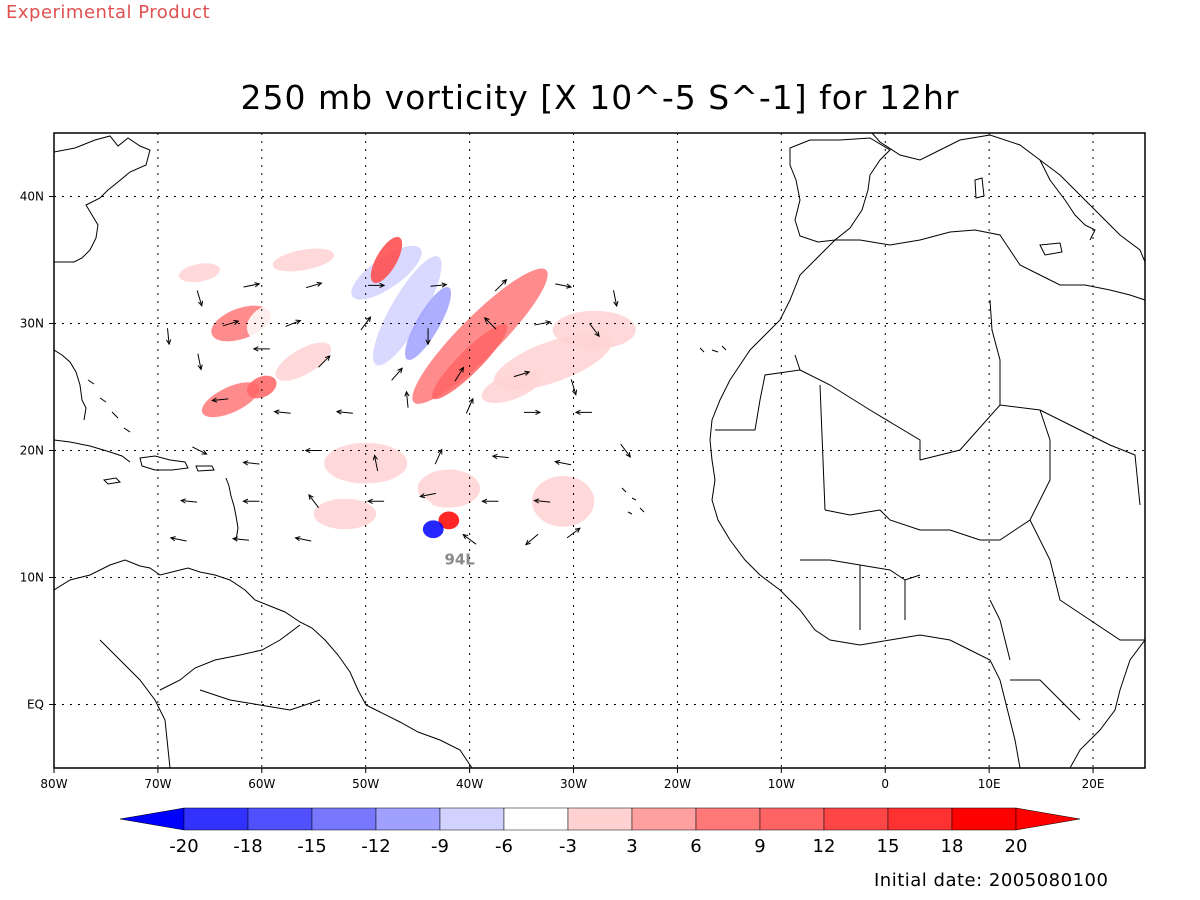 The image size is (1200, 900). What do you see at coordinates (157, 784) in the screenshot?
I see `x-tick-label: 70W` at bounding box center [157, 784].